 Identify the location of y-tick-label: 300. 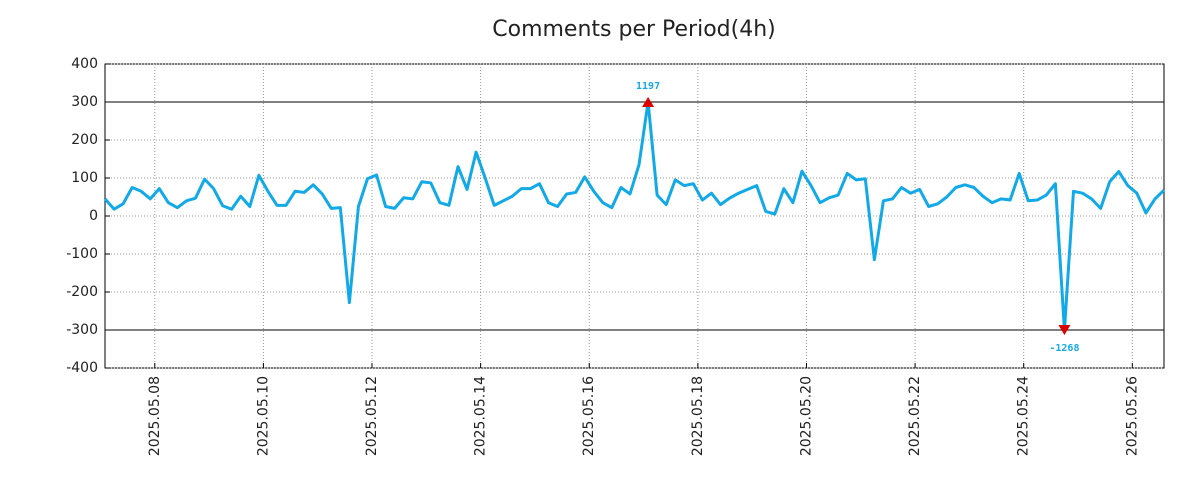
(84, 102).